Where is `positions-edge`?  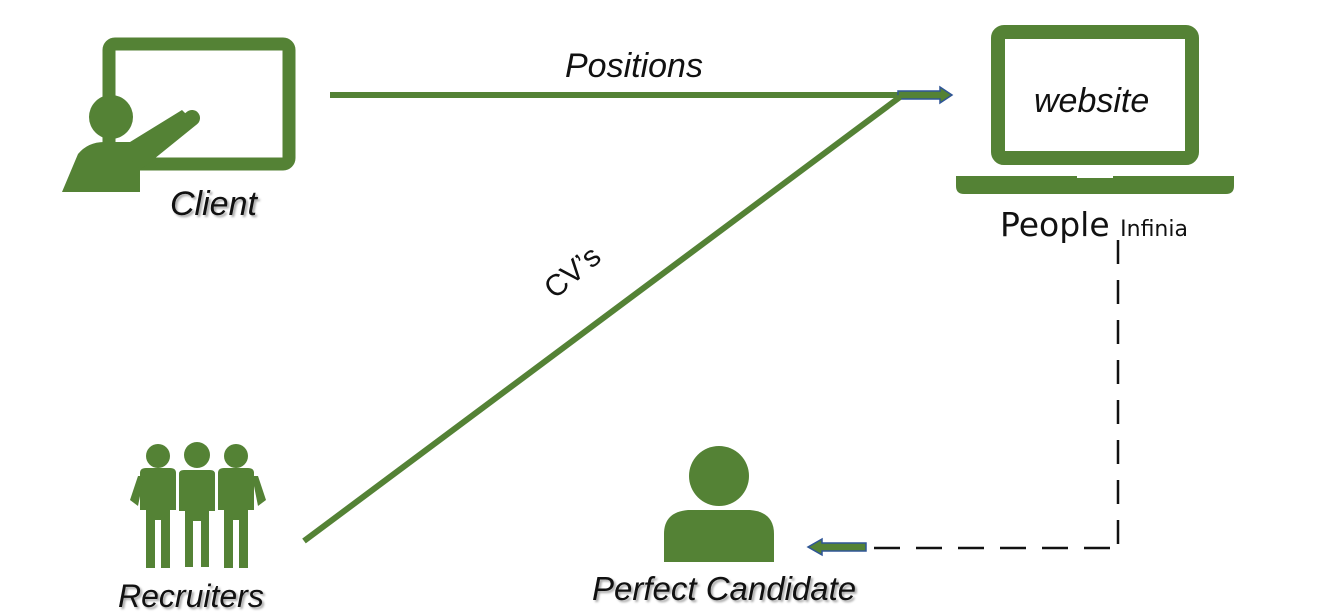 positions-edge is located at coordinates (642, 95).